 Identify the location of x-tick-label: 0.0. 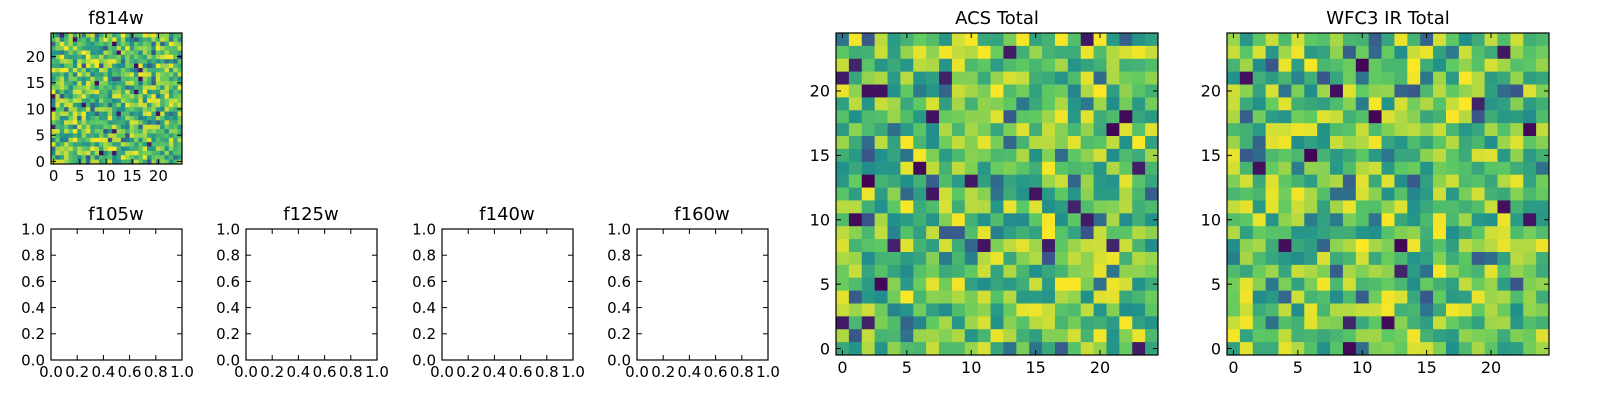
(51, 372).